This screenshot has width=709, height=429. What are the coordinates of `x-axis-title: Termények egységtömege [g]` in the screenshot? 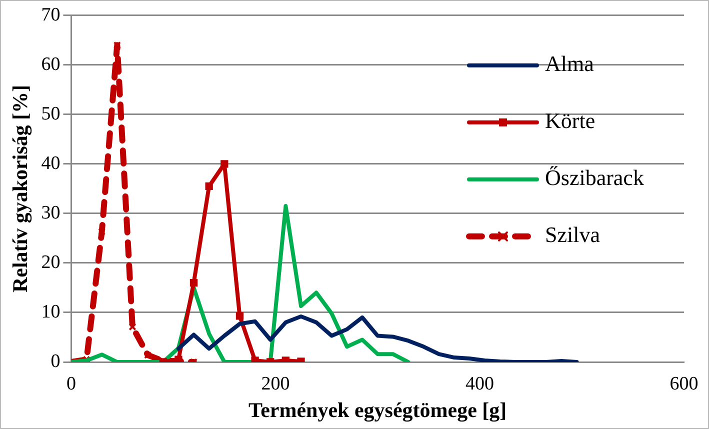 It's located at (377, 410).